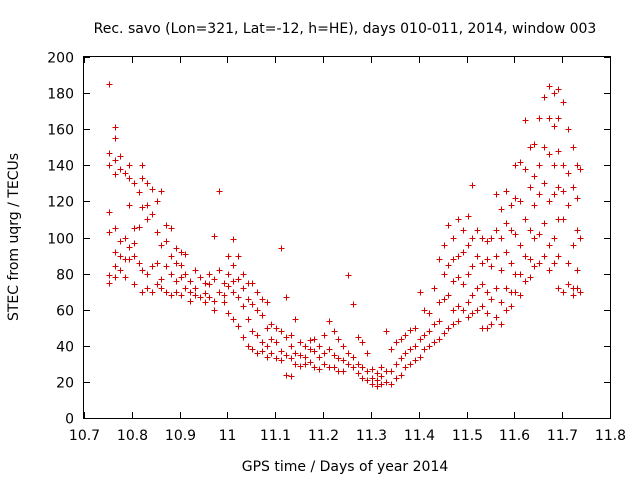 The width and height of the screenshot is (640, 480). What do you see at coordinates (65, 276) in the screenshot?
I see `y-tick-label: 80` at bounding box center [65, 276].